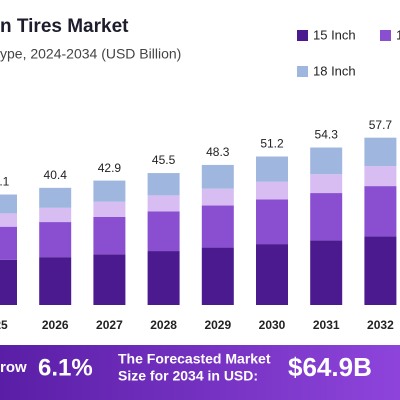 The height and width of the screenshot is (400, 400). What do you see at coordinates (334, 70) in the screenshot?
I see `legend-label: 18 Inch` at bounding box center [334, 70].